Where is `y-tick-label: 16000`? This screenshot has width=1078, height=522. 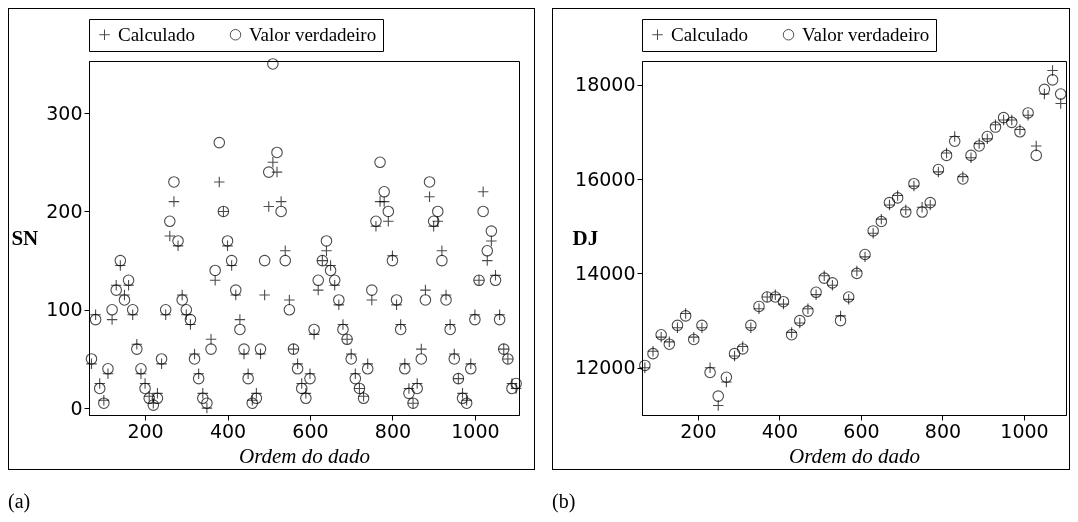 y-tick-label: 16000 is located at coordinates (605, 178).